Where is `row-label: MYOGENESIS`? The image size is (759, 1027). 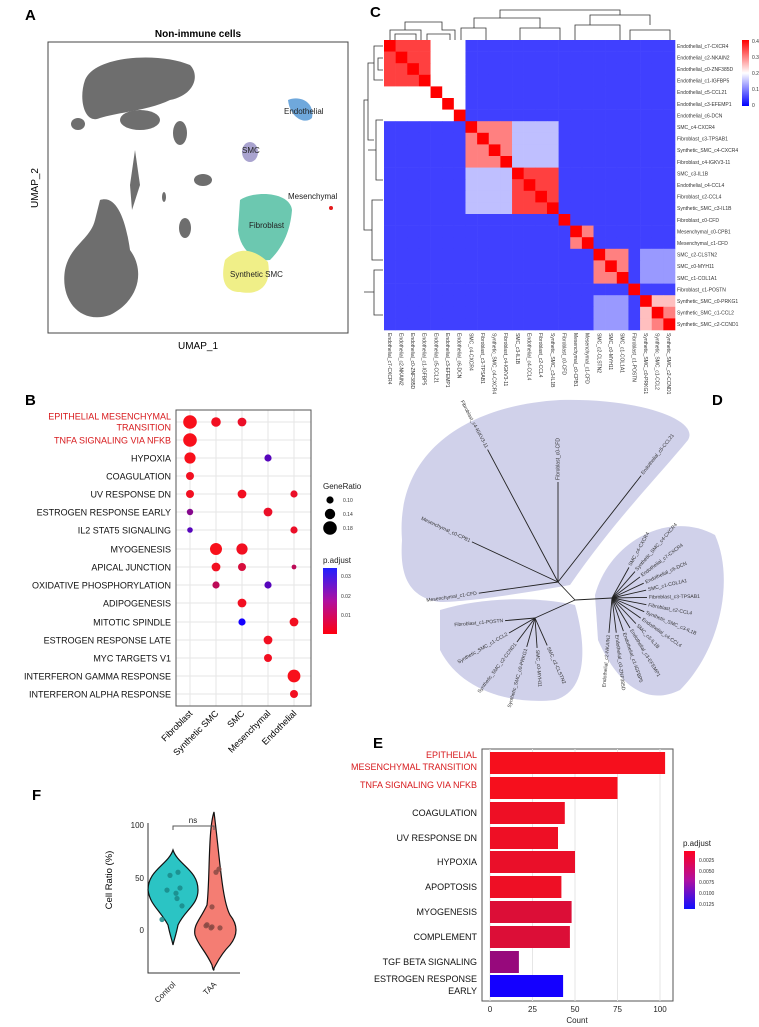 row-label: MYOGENESIS is located at coordinates (140, 550).